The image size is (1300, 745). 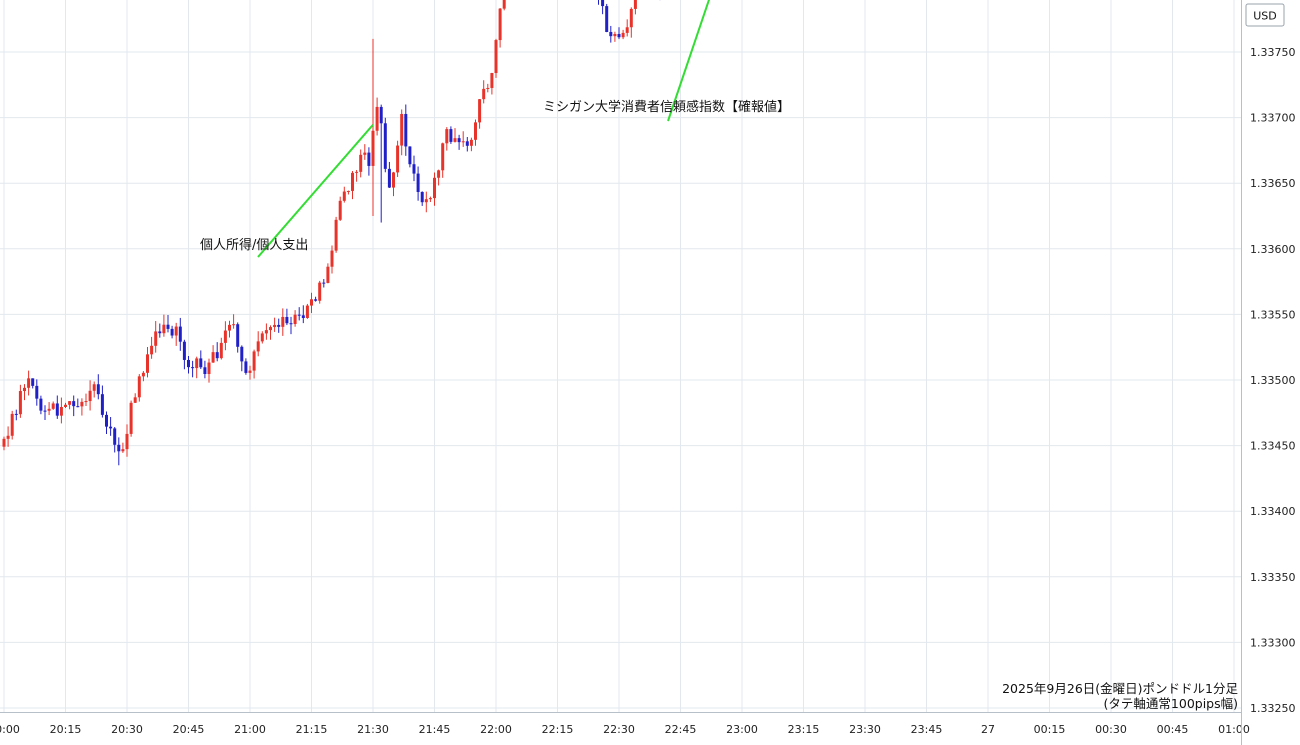 I want to click on x-tick-label: 20:00, so click(x=10, y=729).